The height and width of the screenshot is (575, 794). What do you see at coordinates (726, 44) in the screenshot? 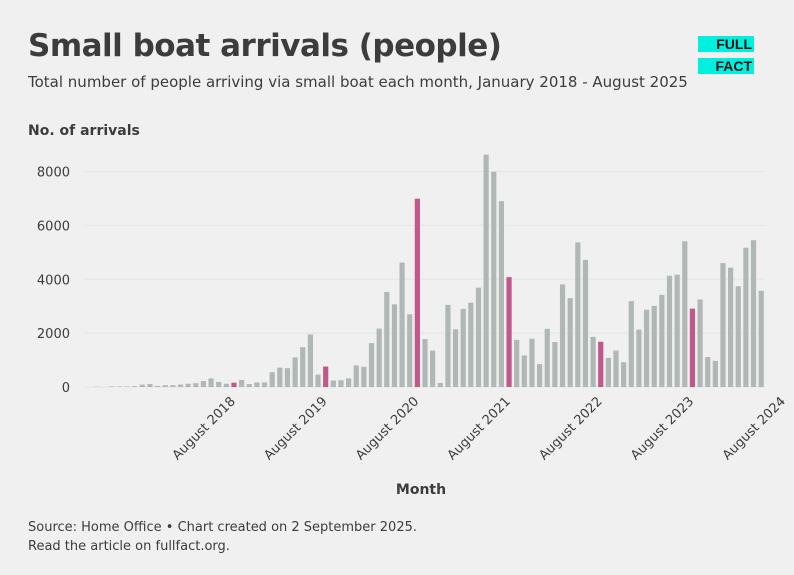
I see `logo-line-1: FULL` at bounding box center [726, 44].